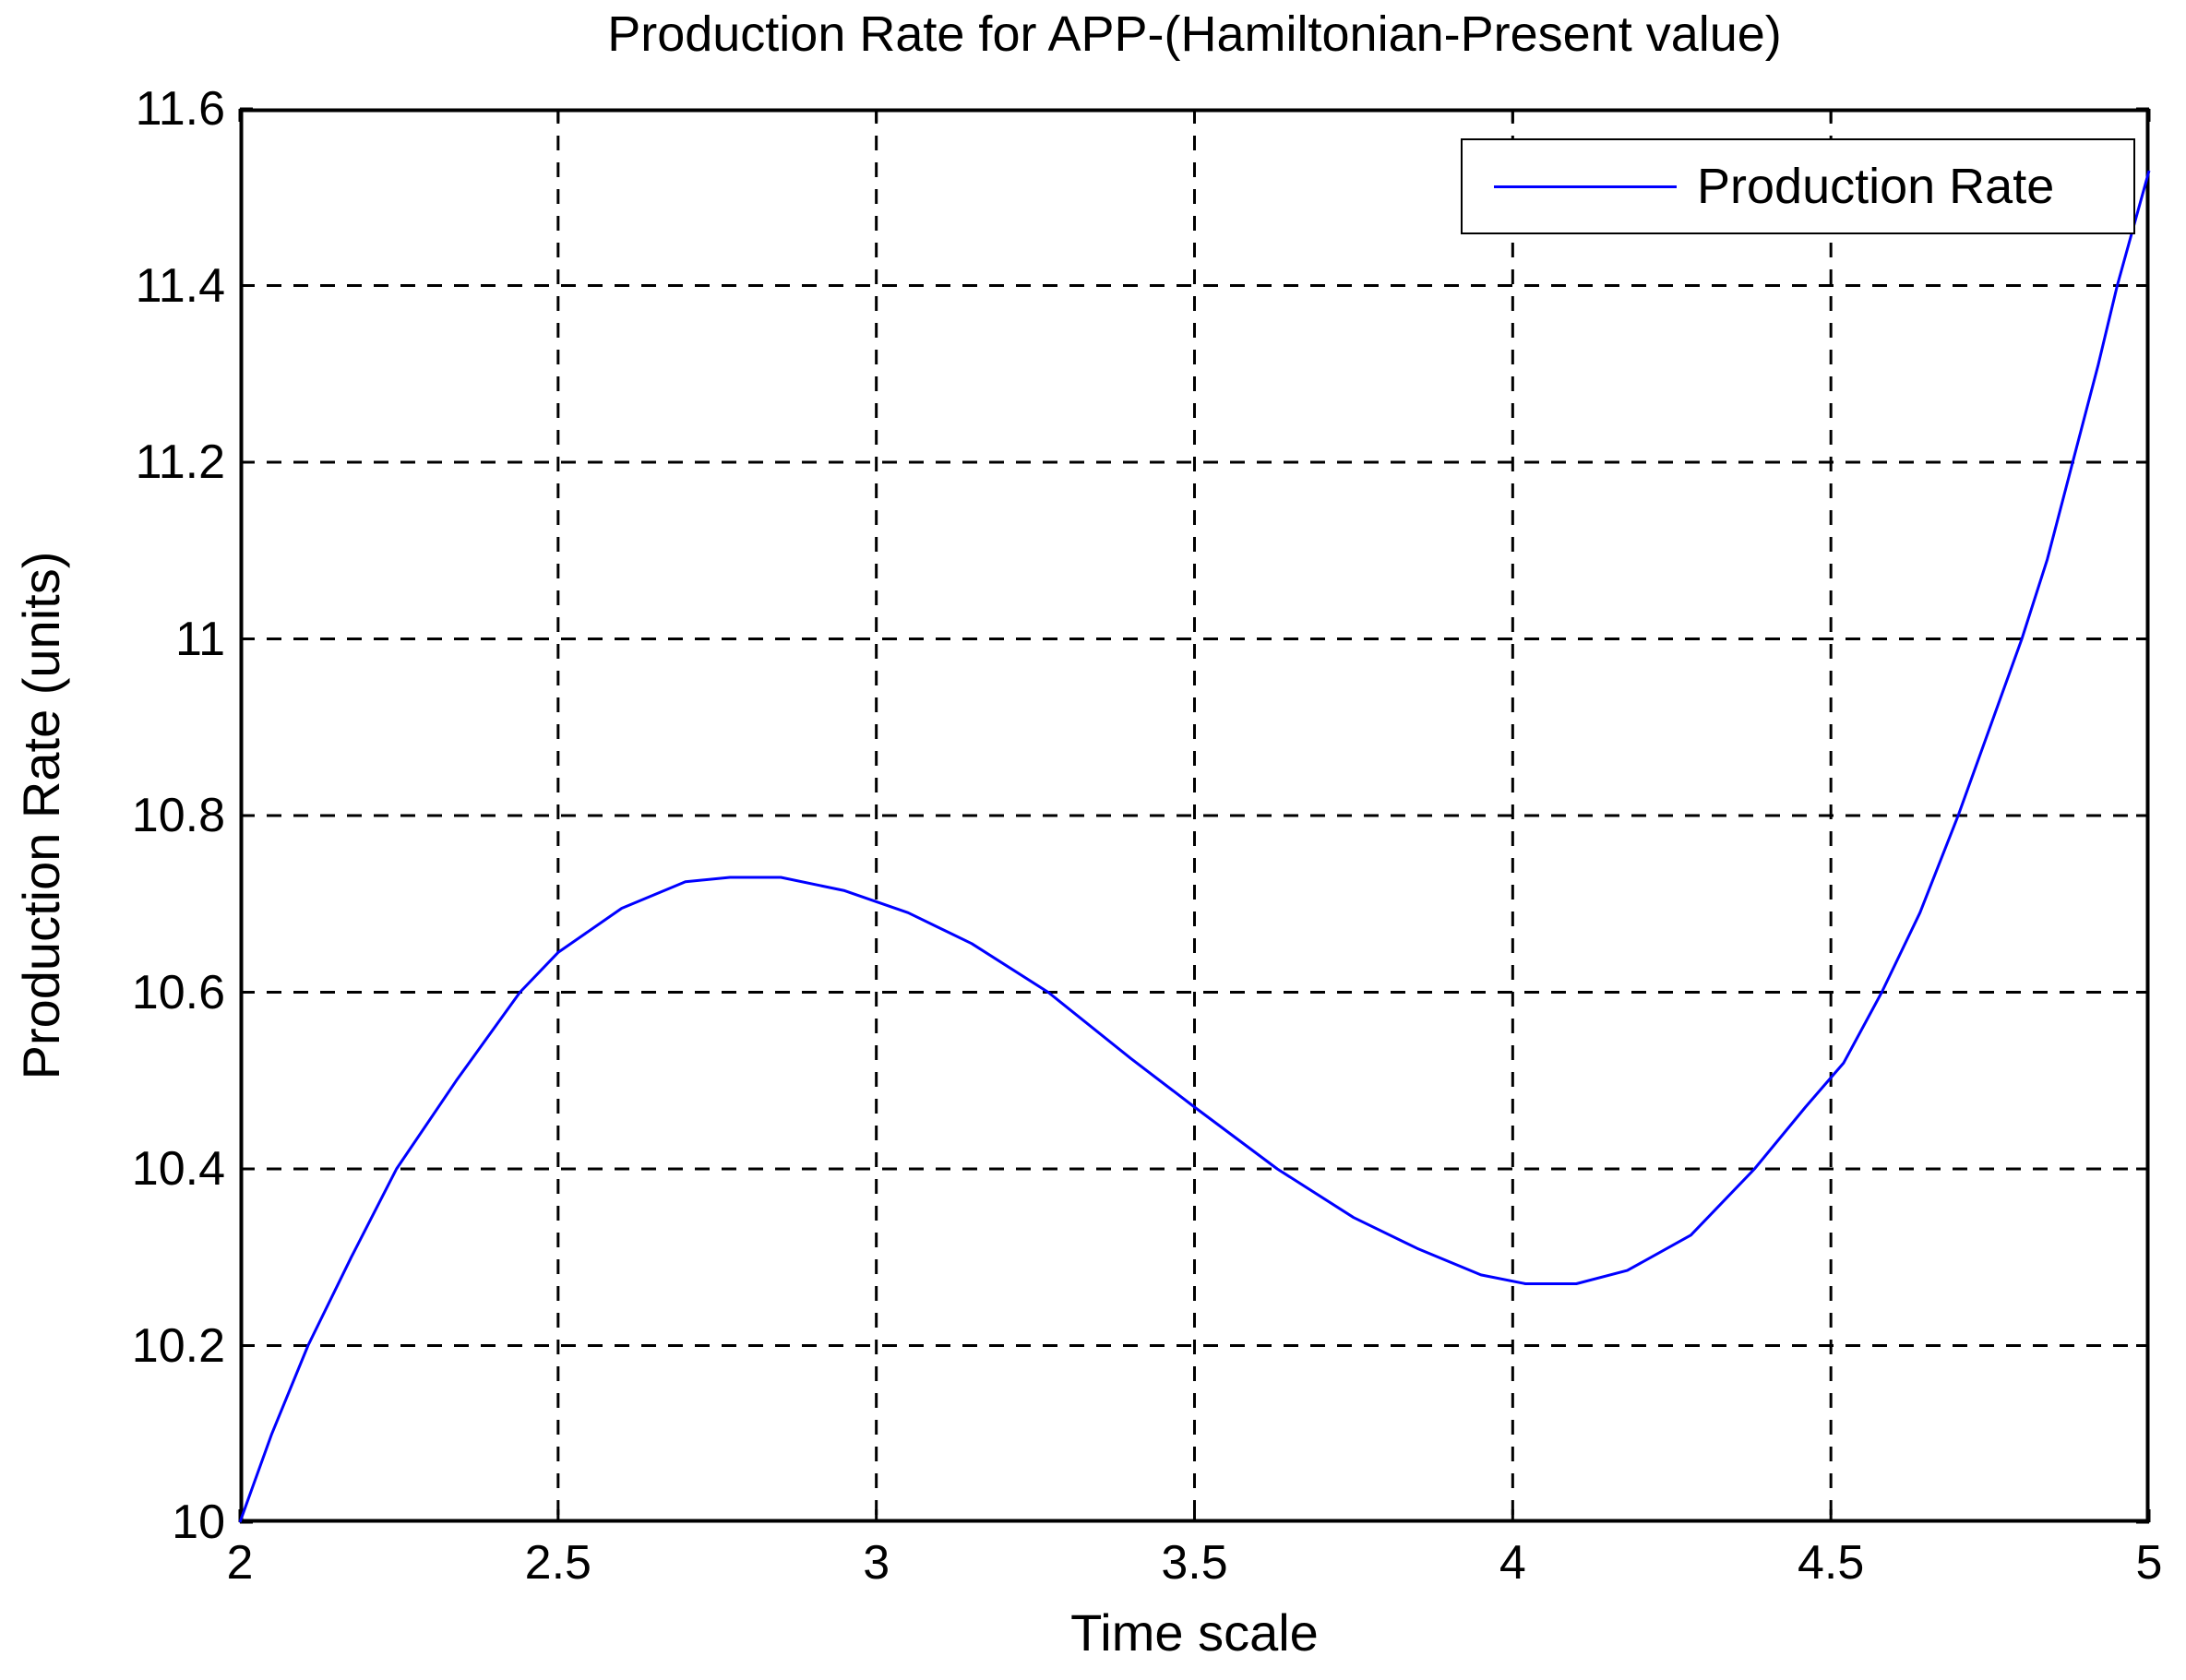 The image size is (2186, 1680). What do you see at coordinates (180, 109) in the screenshot?
I see `y-tick-label: 11.6` at bounding box center [180, 109].